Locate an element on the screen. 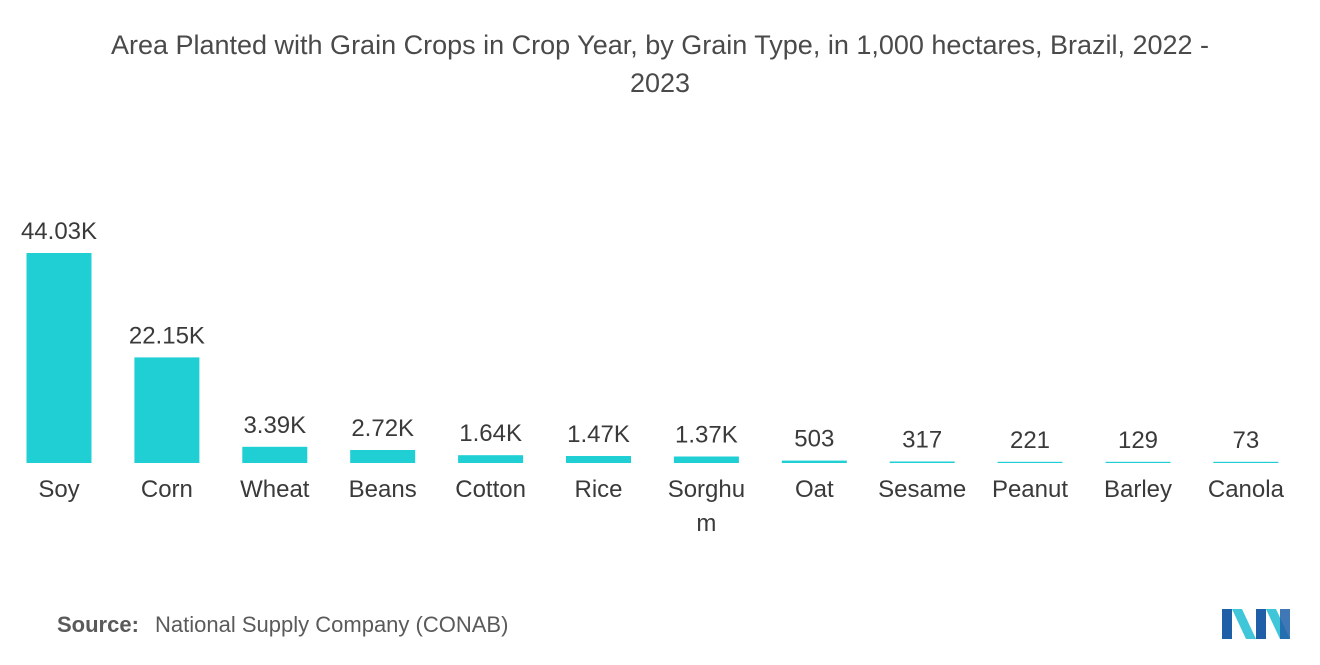 Image resolution: width=1320 pixels, height=665 pixels. mordor-intelligence-logo-icon is located at coordinates (1256, 624).